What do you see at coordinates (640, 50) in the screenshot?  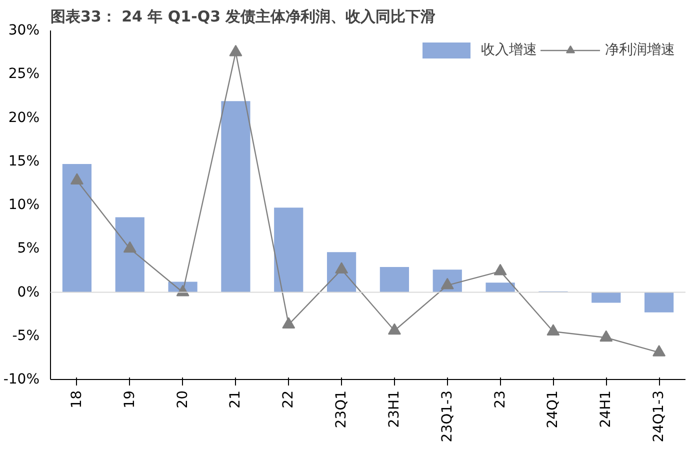 I see `legend-label: 净利润增速` at bounding box center [640, 50].